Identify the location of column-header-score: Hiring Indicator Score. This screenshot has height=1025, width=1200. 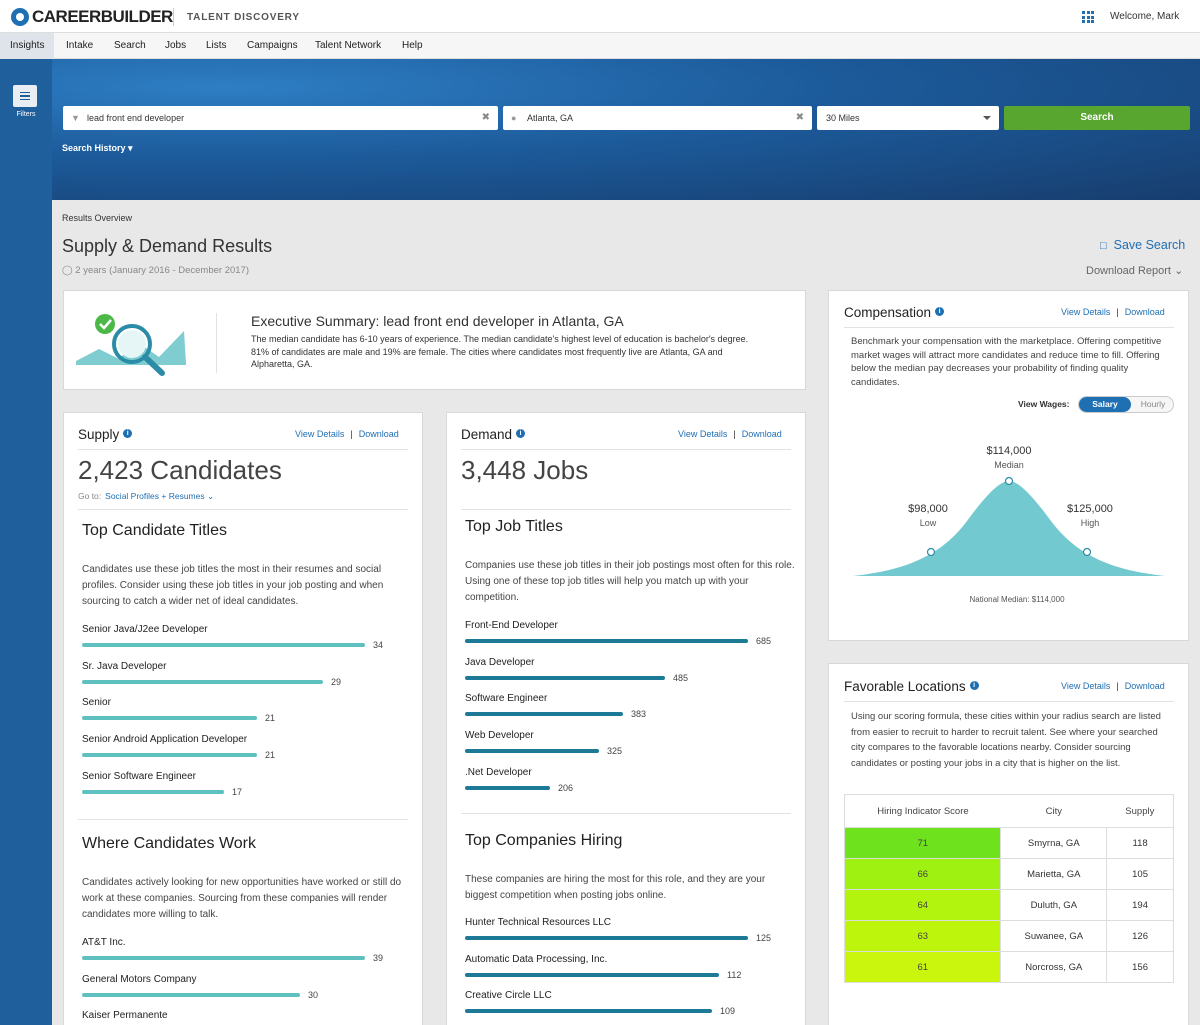
(922, 811).